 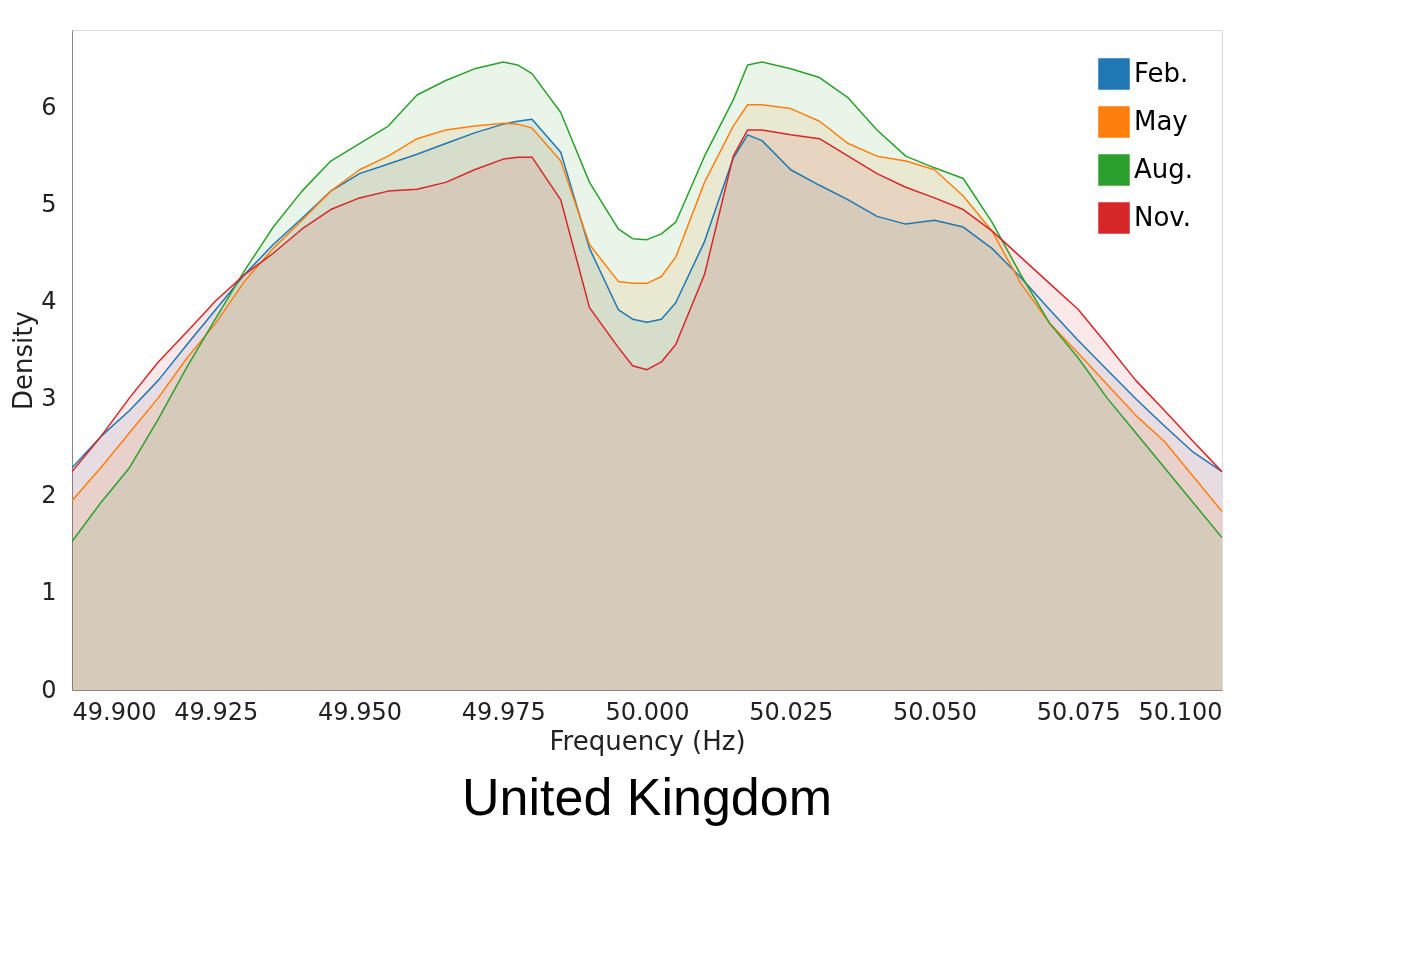 What do you see at coordinates (1161, 73) in the screenshot?
I see `legend-label: Feb.` at bounding box center [1161, 73].